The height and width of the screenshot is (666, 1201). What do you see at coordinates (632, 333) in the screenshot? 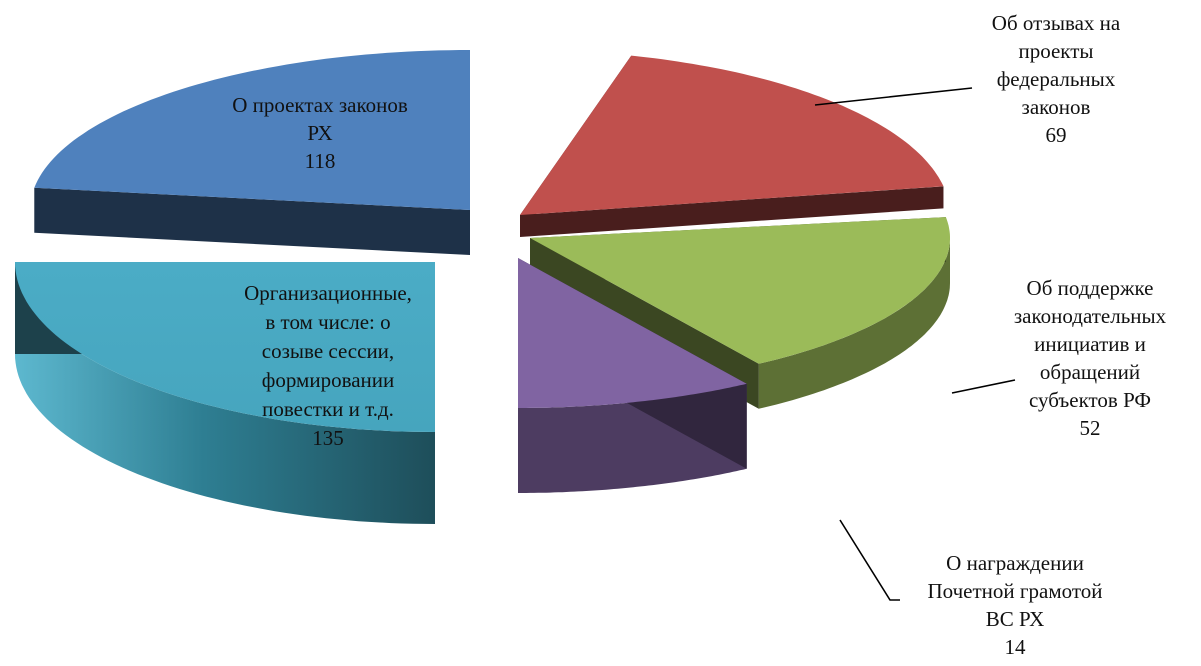
I see `slice-top-awards` at bounding box center [632, 333].